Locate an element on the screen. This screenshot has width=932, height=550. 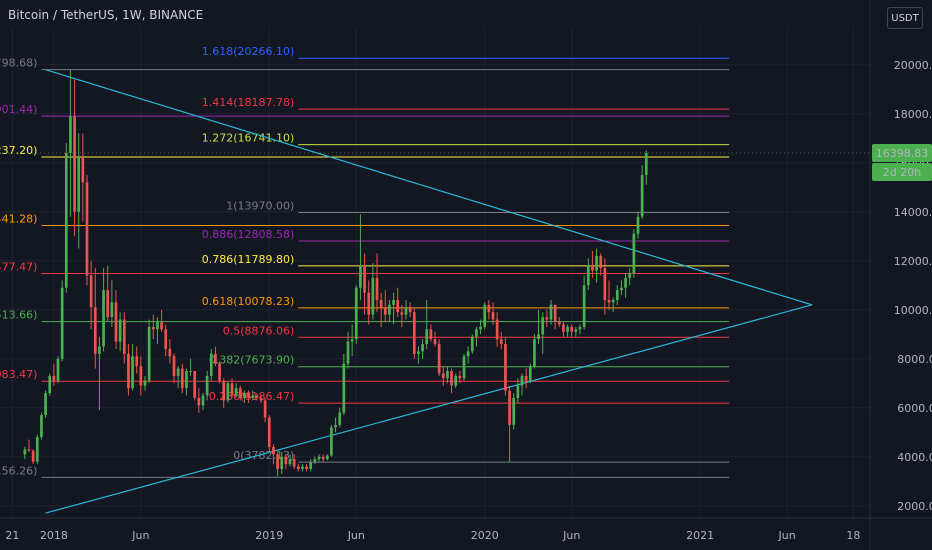
fib-level-label: 0.886(12808.58) is located at coordinates (248, 234).